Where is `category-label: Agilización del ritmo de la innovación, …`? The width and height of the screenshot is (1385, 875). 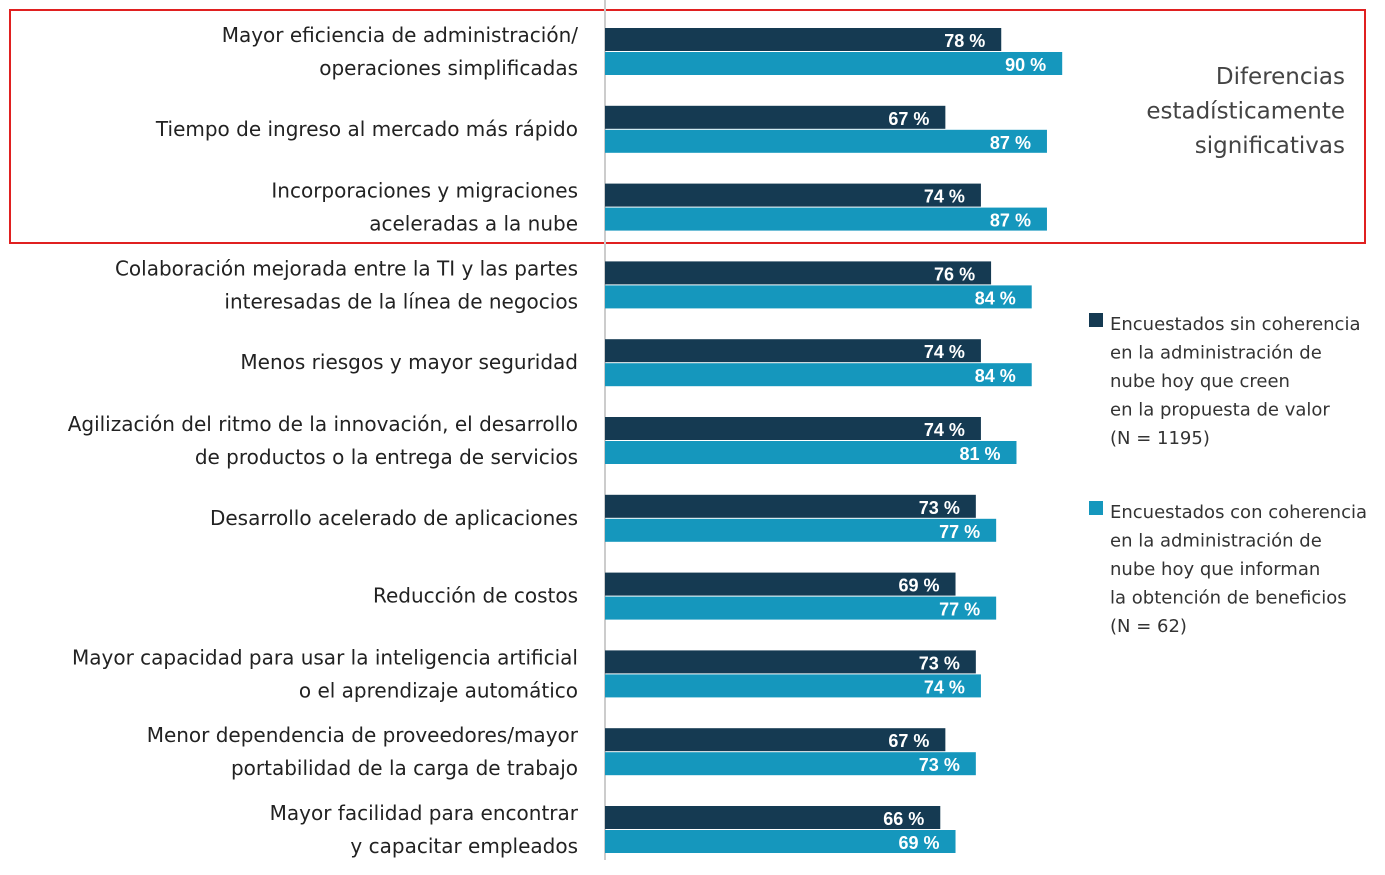 category-label: Agilización del ritmo de la innovación, … is located at coordinates (323, 440).